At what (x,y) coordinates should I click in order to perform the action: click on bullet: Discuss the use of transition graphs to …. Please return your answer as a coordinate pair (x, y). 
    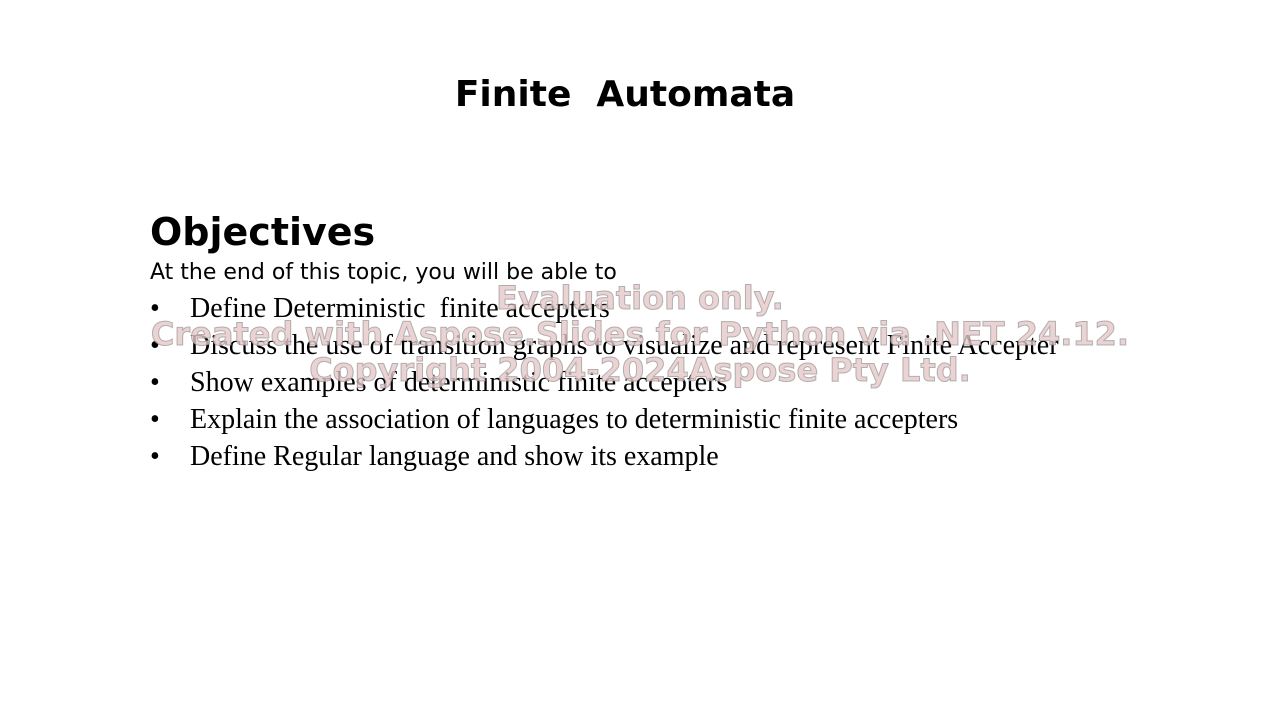
    Looking at the image, I should click on (660, 345).